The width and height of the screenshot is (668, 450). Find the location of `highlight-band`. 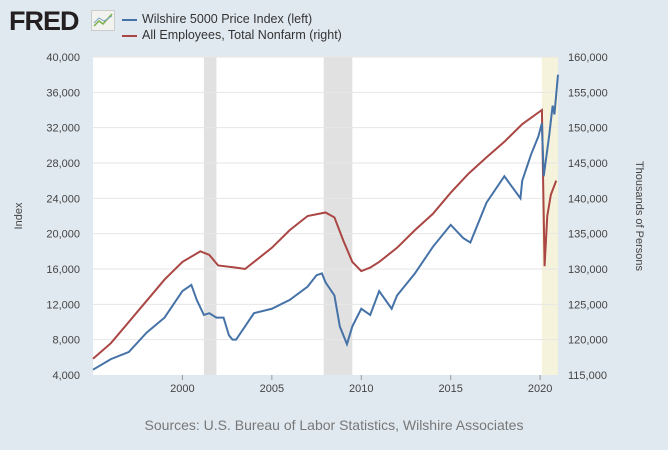

highlight-band is located at coordinates (549, 216).